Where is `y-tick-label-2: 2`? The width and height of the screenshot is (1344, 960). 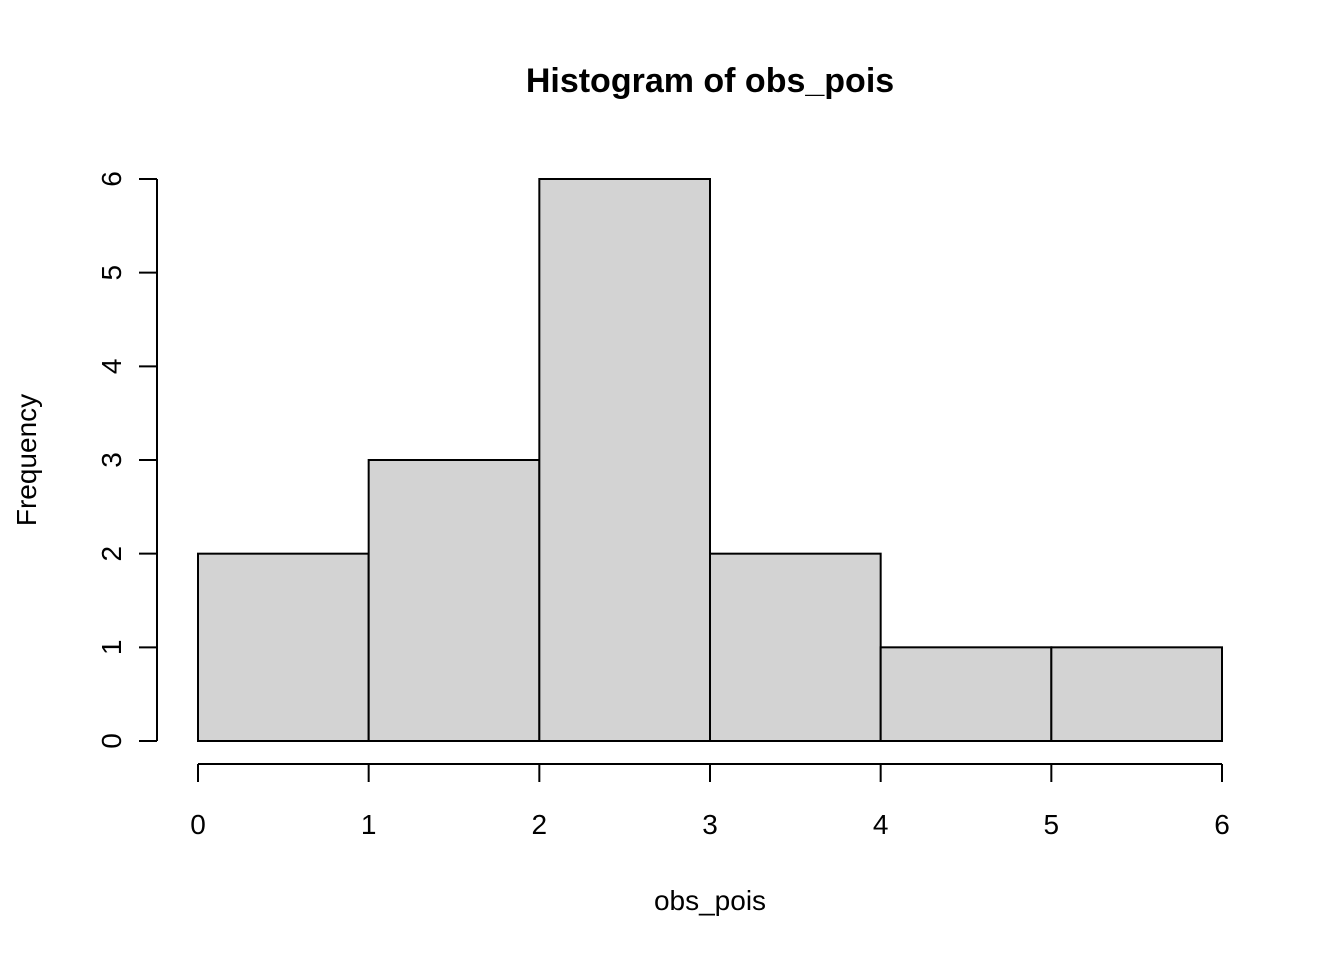
y-tick-label-2: 2 is located at coordinates (111, 554).